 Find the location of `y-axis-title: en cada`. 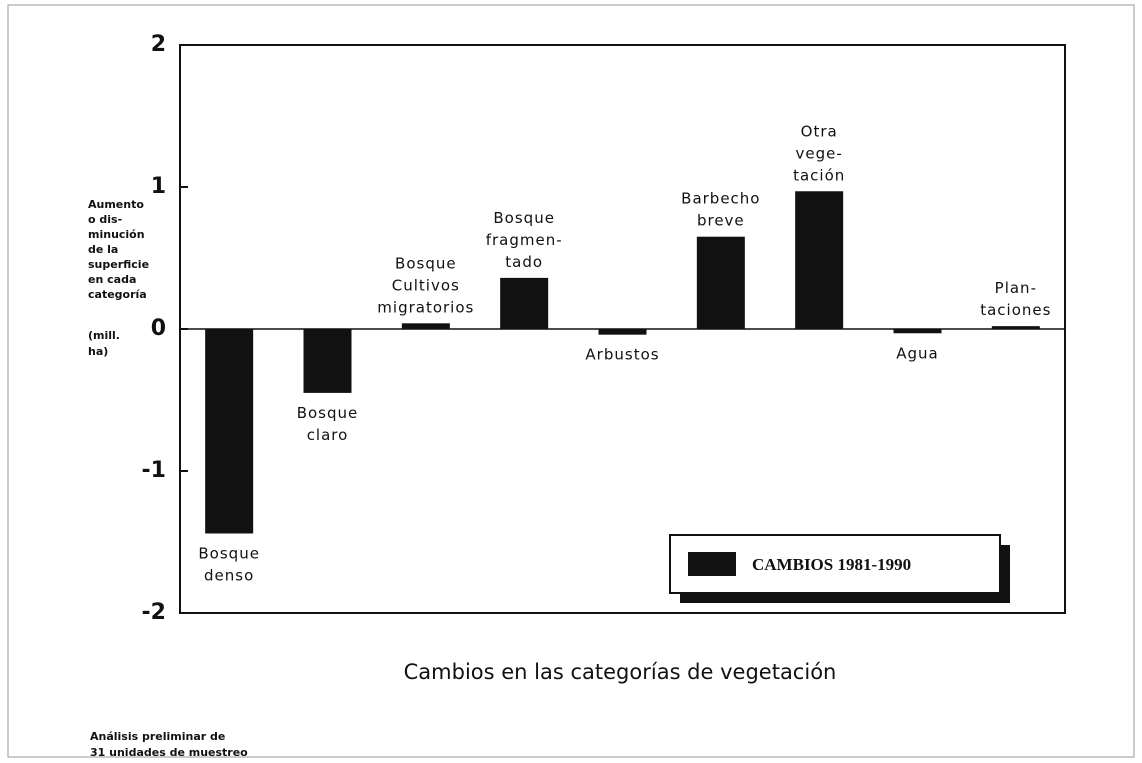

y-axis-title: en cada is located at coordinates (112, 279).